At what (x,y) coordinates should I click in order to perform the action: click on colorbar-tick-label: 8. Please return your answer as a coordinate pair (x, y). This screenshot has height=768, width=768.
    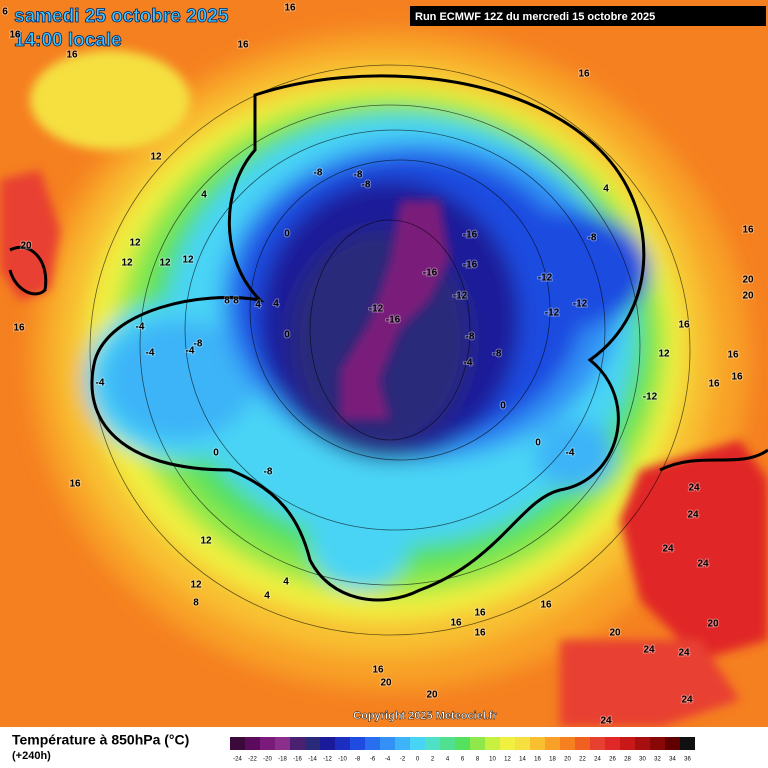
    Looking at the image, I should click on (478, 760).